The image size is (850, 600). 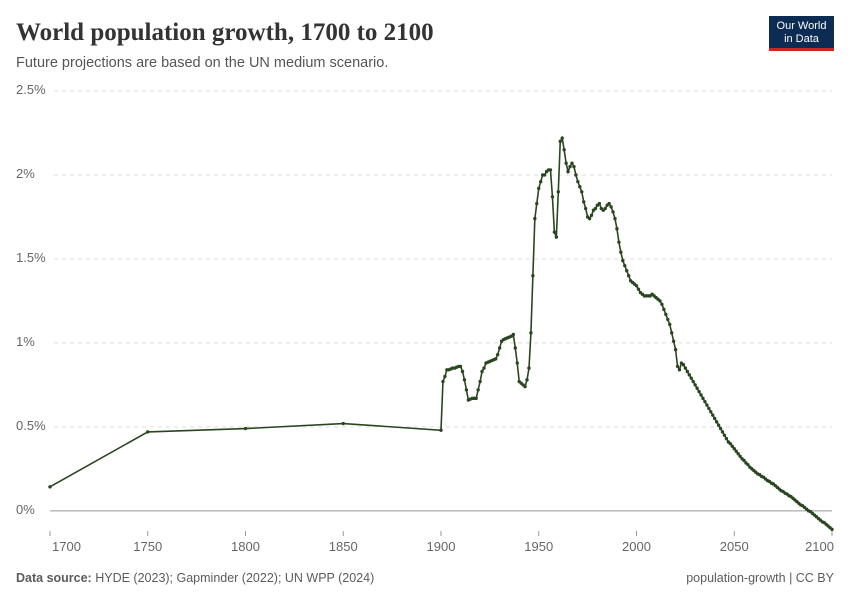 I want to click on logo: Our World in Data, so click(x=801, y=33).